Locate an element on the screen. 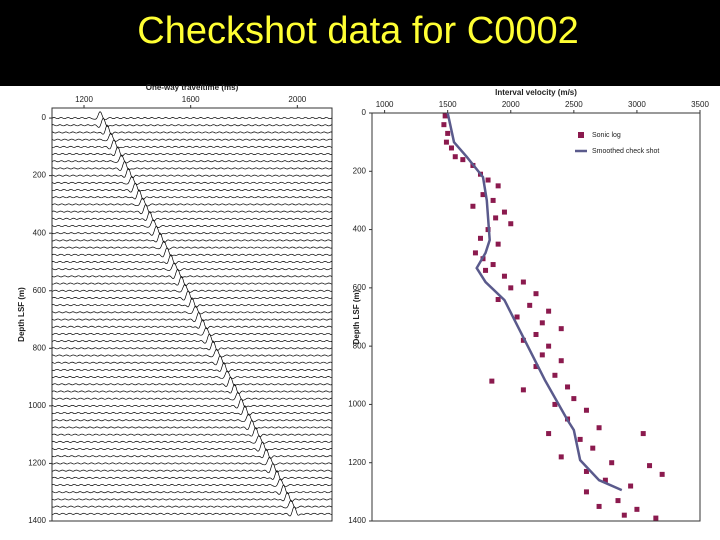 This screenshot has height=540, width=720. y-tick-label: 400 is located at coordinates (360, 229).